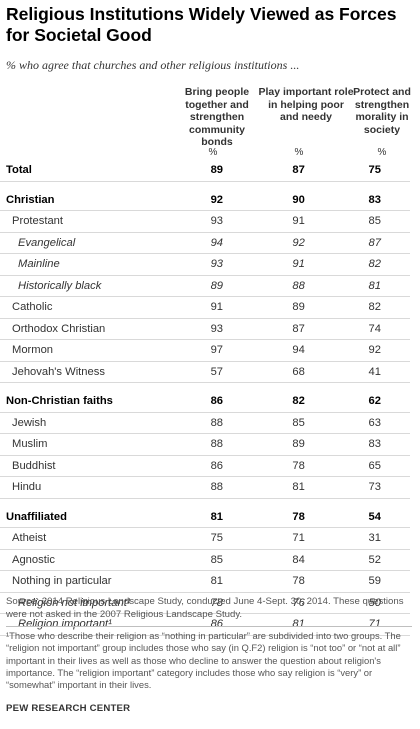 Image resolution: width=420 pixels, height=729 pixels. Describe the element at coordinates (298, 196) in the screenshot. I see `table-cell: 90` at that location.